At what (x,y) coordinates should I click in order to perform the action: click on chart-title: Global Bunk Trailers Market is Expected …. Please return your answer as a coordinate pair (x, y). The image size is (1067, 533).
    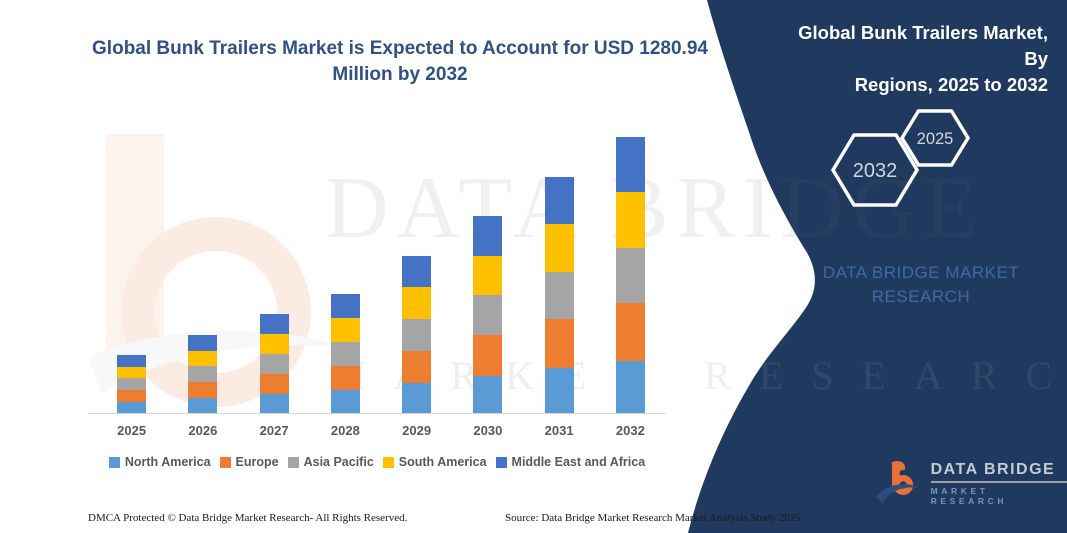
    Looking at the image, I should click on (400, 62).